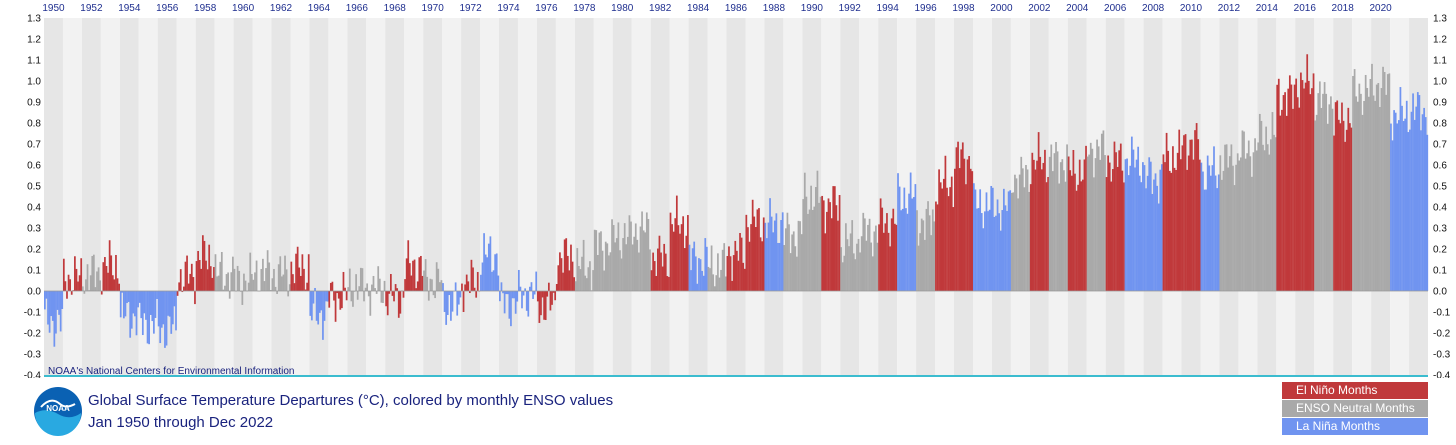 This screenshot has height=445, width=1456. What do you see at coordinates (1440, 166) in the screenshot?
I see `y-tick-label-right: 0.6` at bounding box center [1440, 166].